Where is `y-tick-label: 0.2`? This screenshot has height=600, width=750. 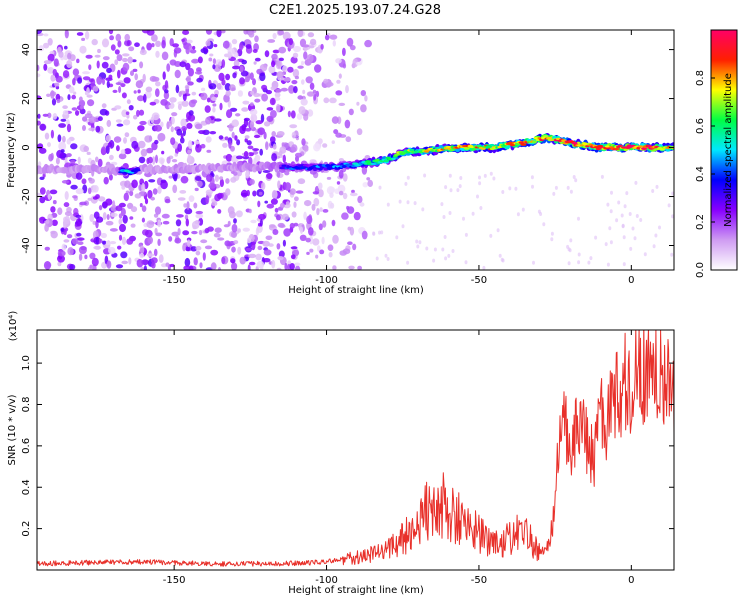
y-tick-label: 0.2 is located at coordinates (26, 529).